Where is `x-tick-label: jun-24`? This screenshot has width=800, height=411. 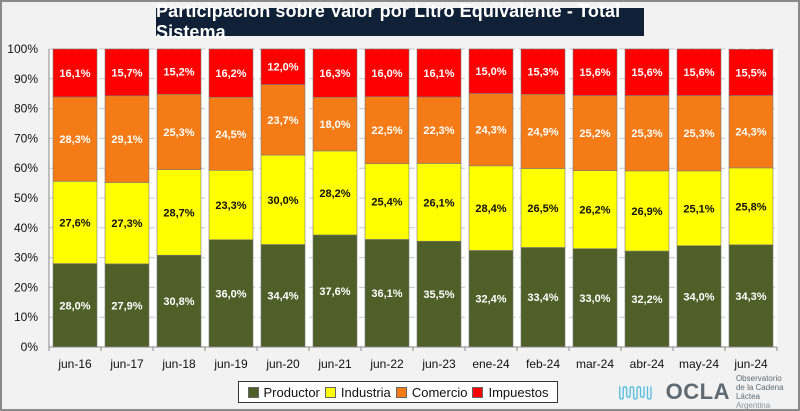
x-tick-label: jun-24 is located at coordinates (750, 364).